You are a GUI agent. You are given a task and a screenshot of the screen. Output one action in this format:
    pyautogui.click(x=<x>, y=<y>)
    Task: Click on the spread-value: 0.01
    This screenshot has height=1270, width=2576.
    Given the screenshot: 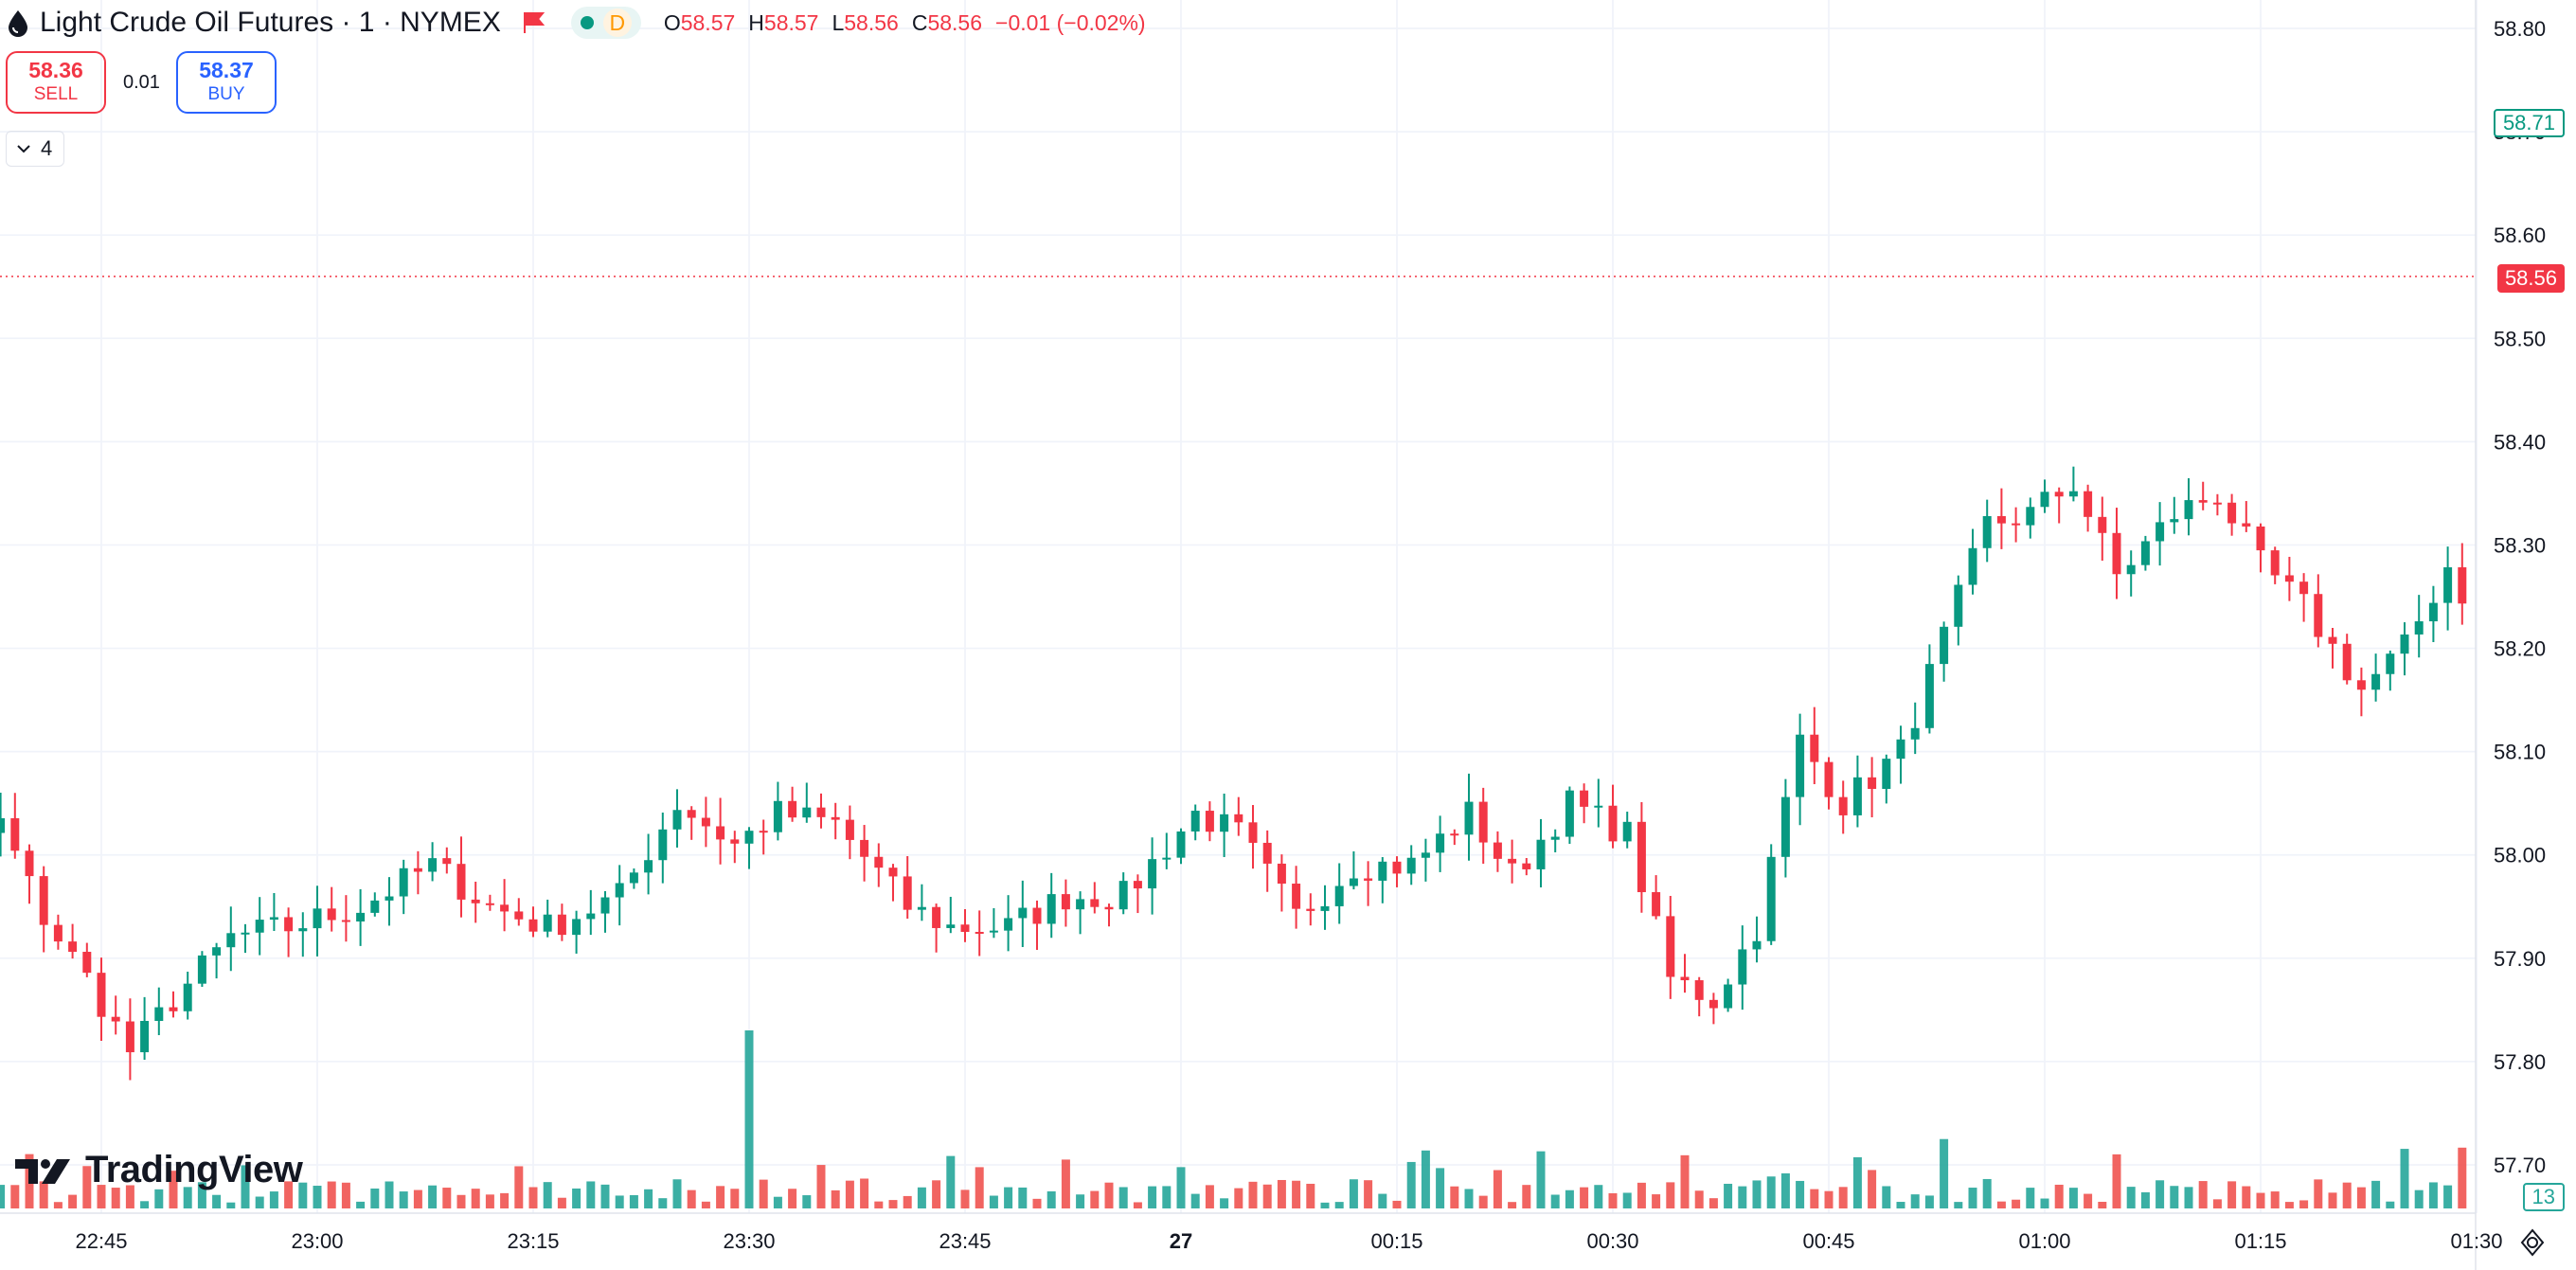 What is the action you would take?
    pyautogui.click(x=141, y=83)
    